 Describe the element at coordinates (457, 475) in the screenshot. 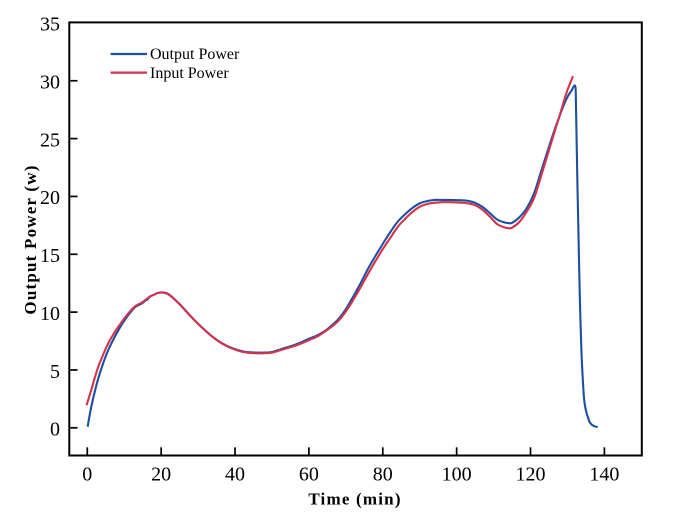

I see `svg-text: 100` at that location.